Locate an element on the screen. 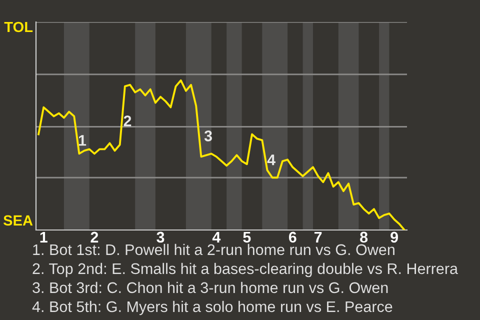 The width and height of the screenshot is (480, 320). annotation: 3 is located at coordinates (208, 136).